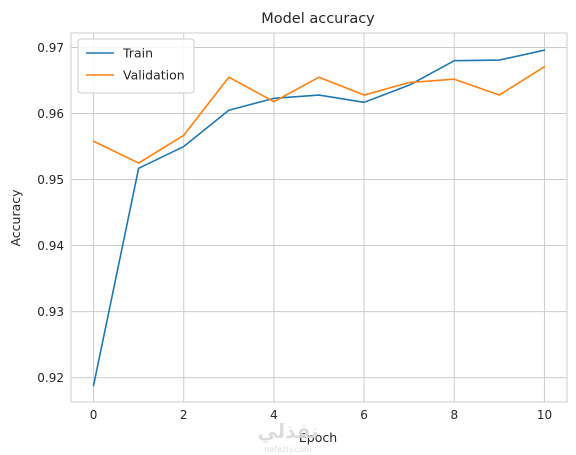  Describe the element at coordinates (50, 48) in the screenshot. I see `y-tick-label: 0.97` at that location.